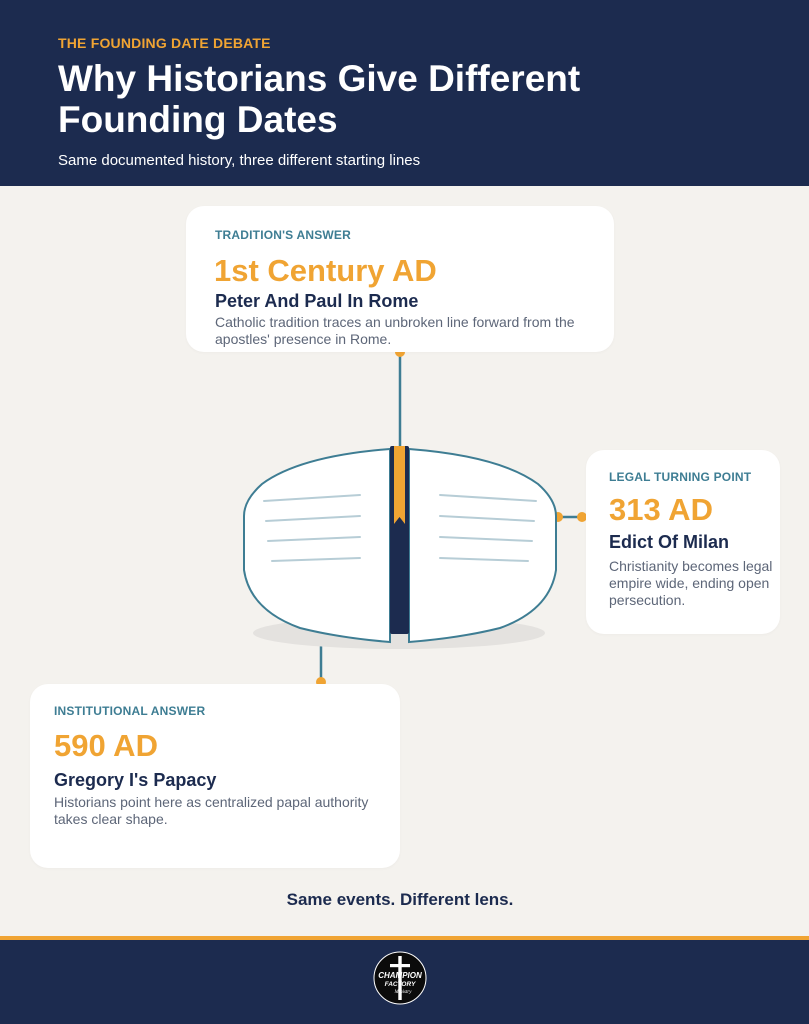 This screenshot has height=1024, width=809. I want to click on book-text-lines, so click(400, 528).